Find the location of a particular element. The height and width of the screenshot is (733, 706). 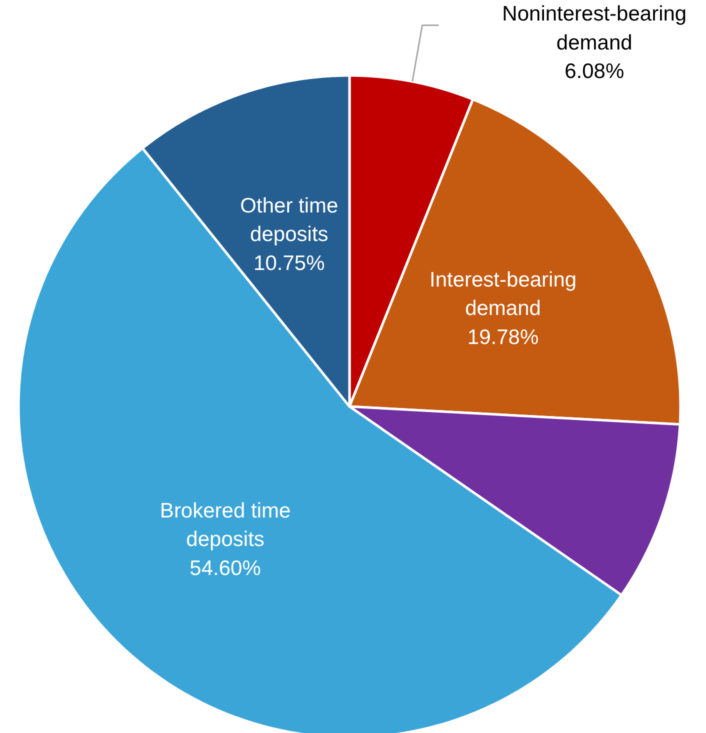

slice-label: Brokered time deposits is located at coordinates (225, 525).